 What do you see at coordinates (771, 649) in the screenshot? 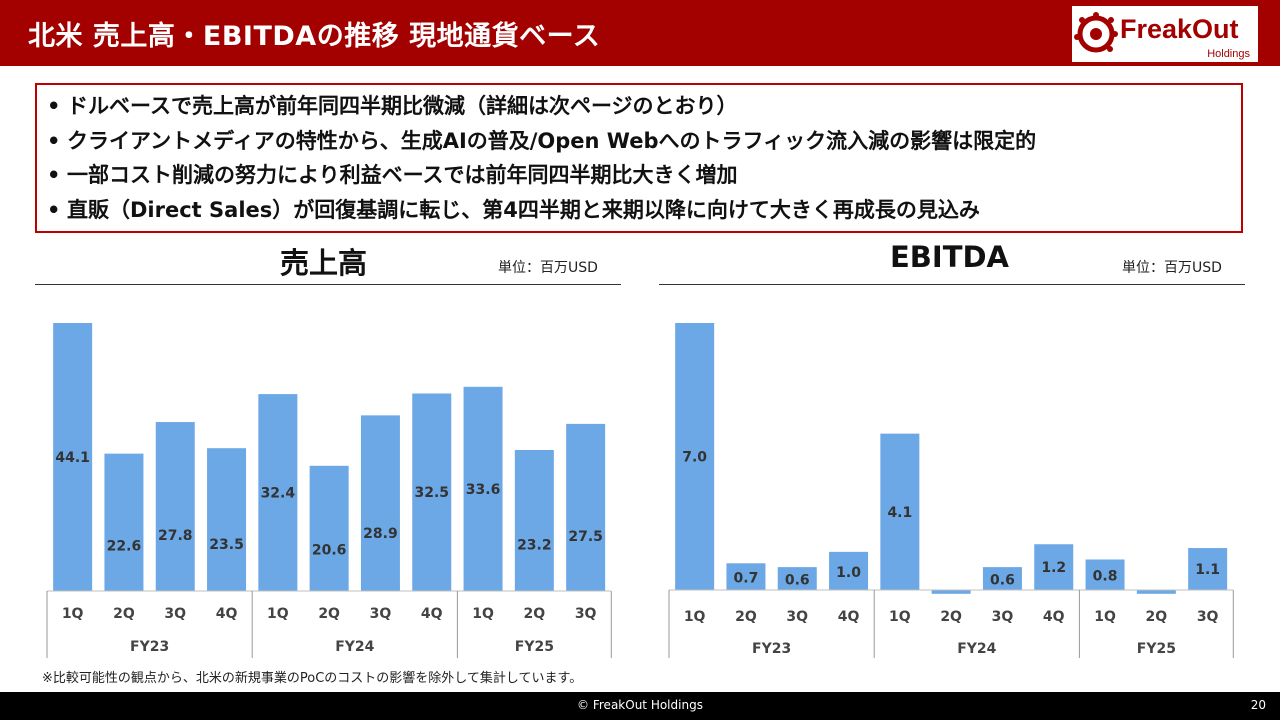
I see `ebitda-group-label: FY23` at bounding box center [771, 649].